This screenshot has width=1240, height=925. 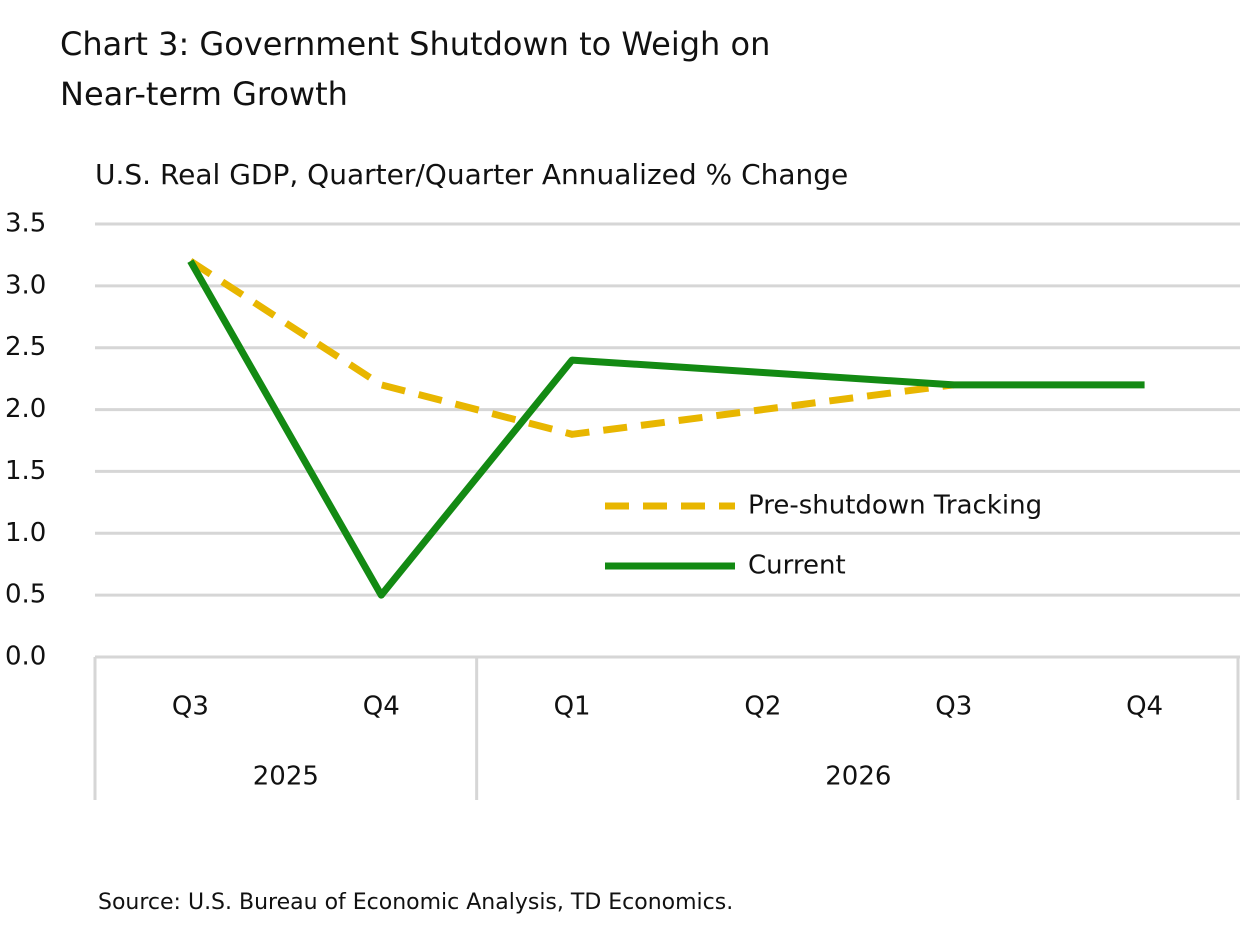 I want to click on group-label: 2026, so click(x=858, y=777).